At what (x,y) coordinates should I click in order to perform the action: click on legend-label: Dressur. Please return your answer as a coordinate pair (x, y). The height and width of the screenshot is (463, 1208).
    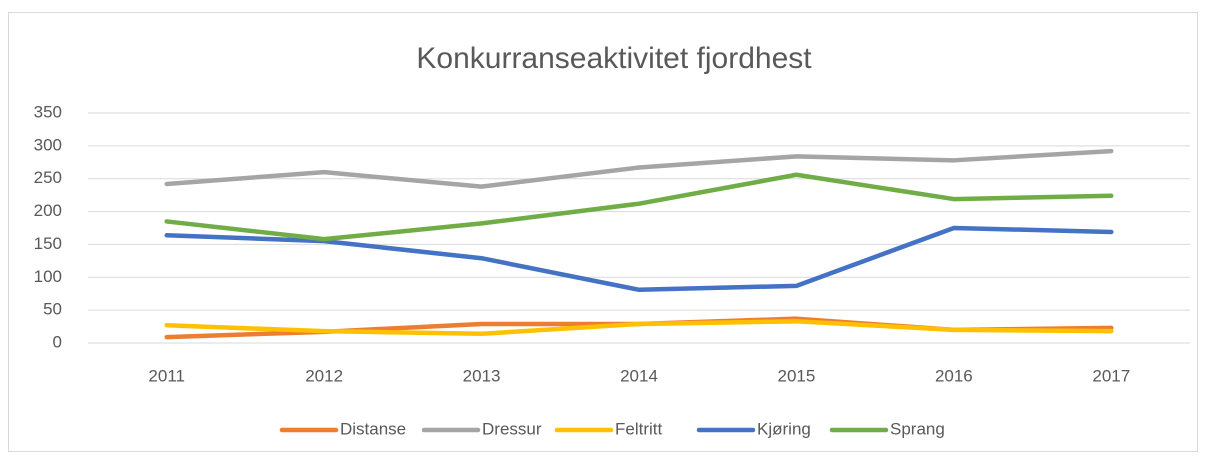
    Looking at the image, I should click on (512, 428).